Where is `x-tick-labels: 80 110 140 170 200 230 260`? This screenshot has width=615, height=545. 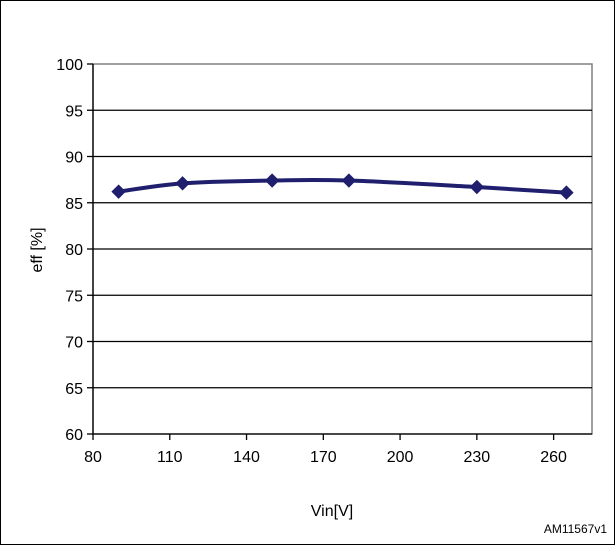
x-tick-labels: 80 110 140 170 200 230 260 is located at coordinates (325, 457).